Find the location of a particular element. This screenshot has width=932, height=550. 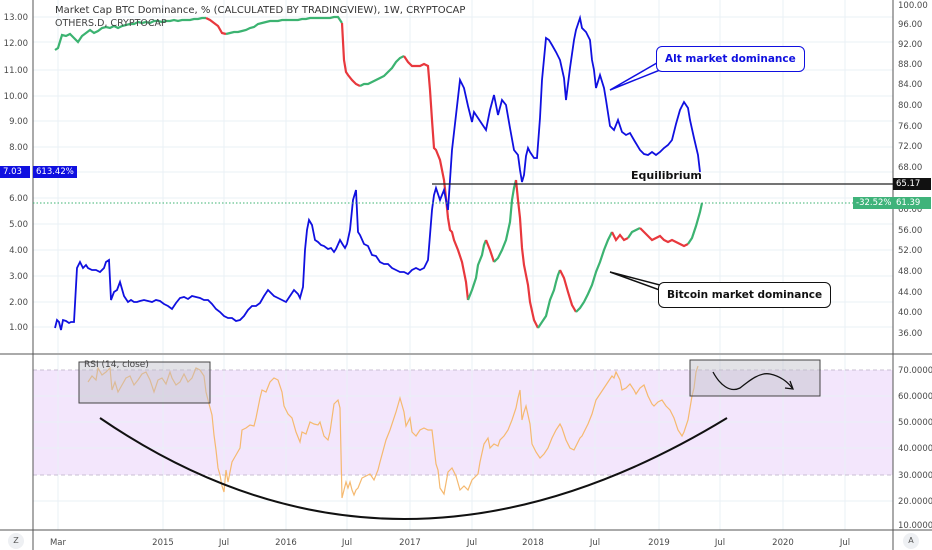

svg-text: 5.00 is located at coordinates (18, 225).